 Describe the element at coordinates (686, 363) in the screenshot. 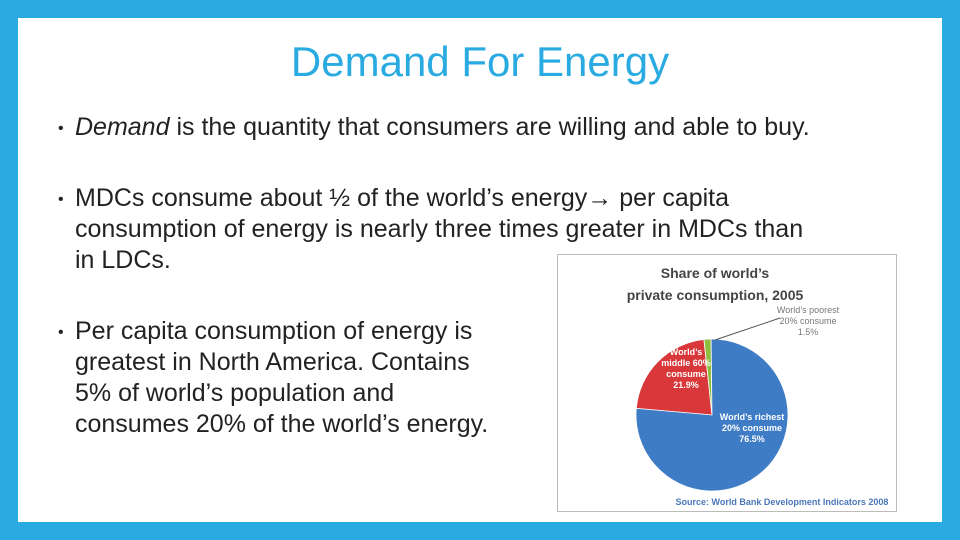

I see `slice-label: middle 60%` at that location.